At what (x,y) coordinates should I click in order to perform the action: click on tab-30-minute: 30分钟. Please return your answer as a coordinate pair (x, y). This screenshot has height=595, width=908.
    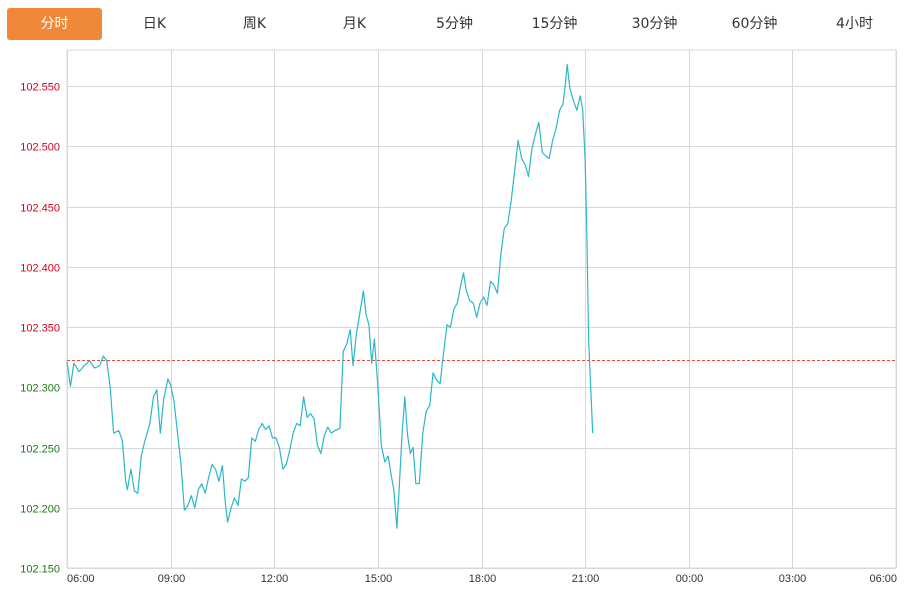
    Looking at the image, I should click on (654, 24).